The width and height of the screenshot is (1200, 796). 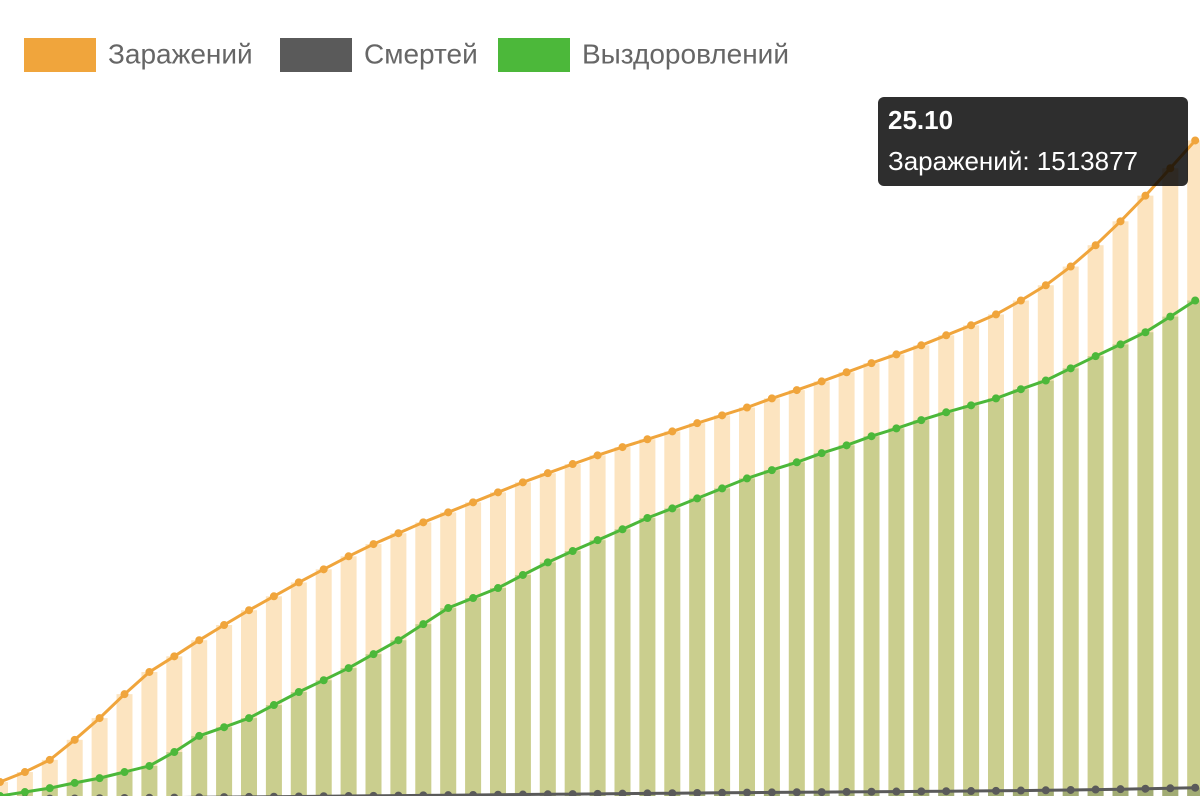 I want to click on legend-label: Выздоровлений, so click(x=685, y=53).